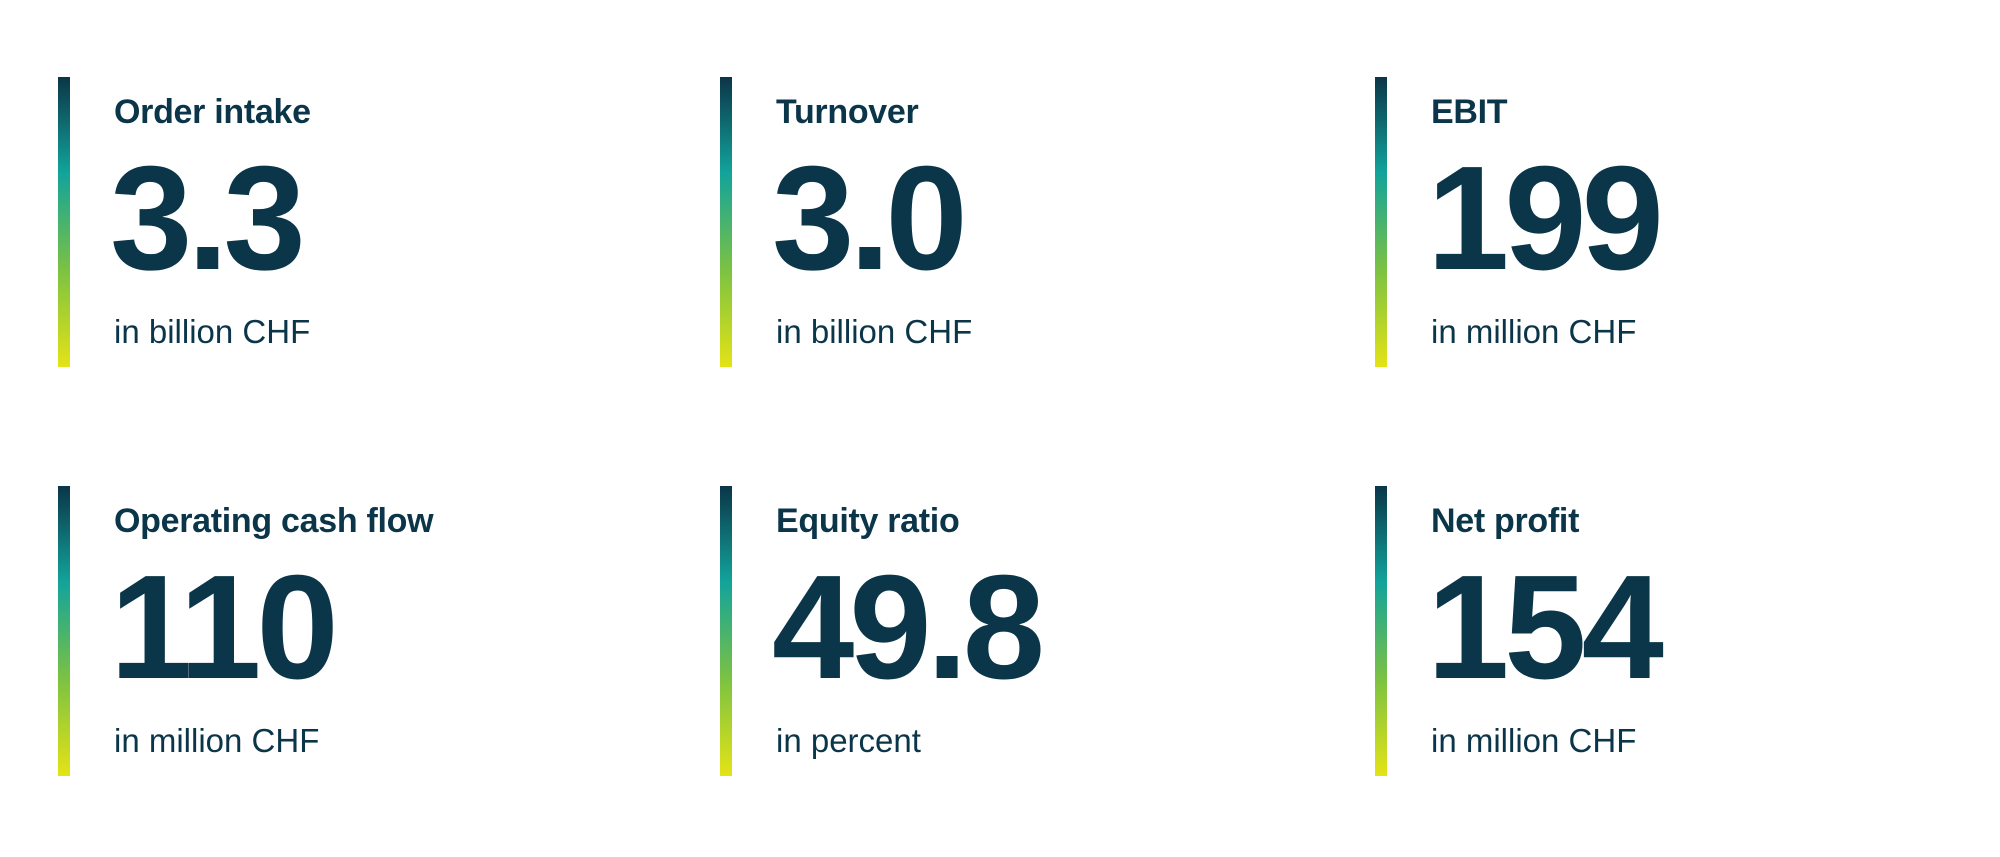 The height and width of the screenshot is (857, 2000). I want to click on kpi-unit: in percent, so click(848, 740).